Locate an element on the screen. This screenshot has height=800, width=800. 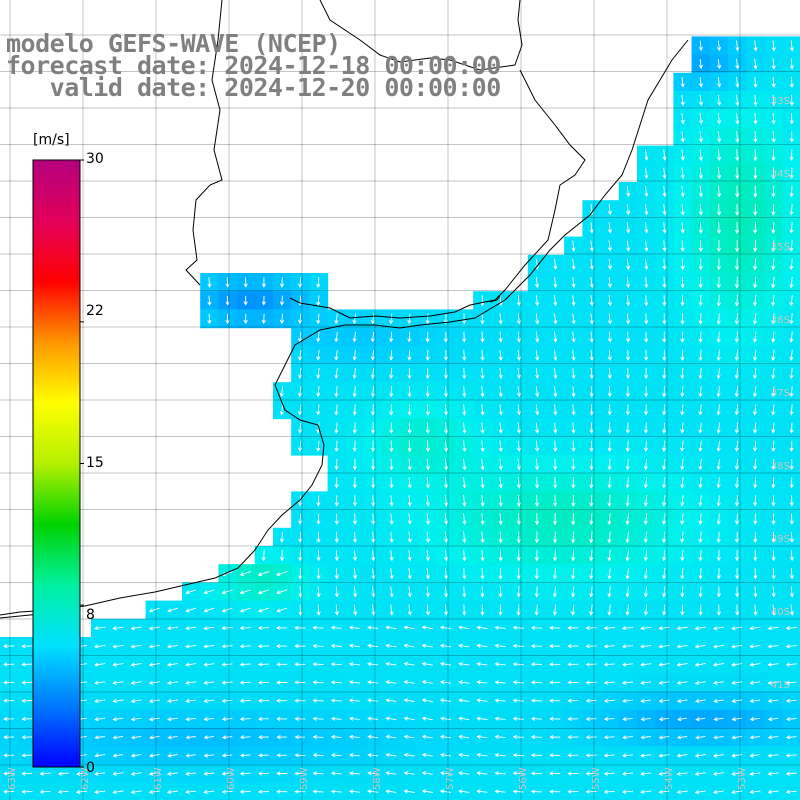
colorbar-tick-0: 0 is located at coordinates (90, 768).